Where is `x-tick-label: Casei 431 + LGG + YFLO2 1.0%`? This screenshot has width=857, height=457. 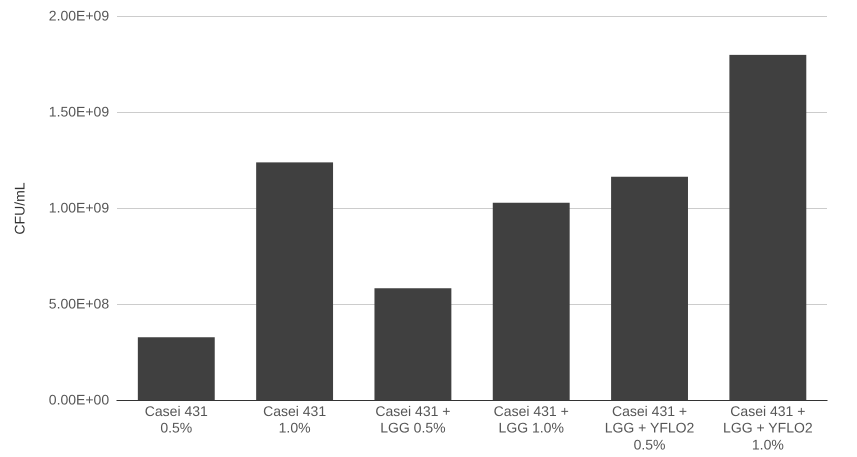
x-tick-label: Casei 431 + LGG + YFLO2 1.0% is located at coordinates (768, 427).